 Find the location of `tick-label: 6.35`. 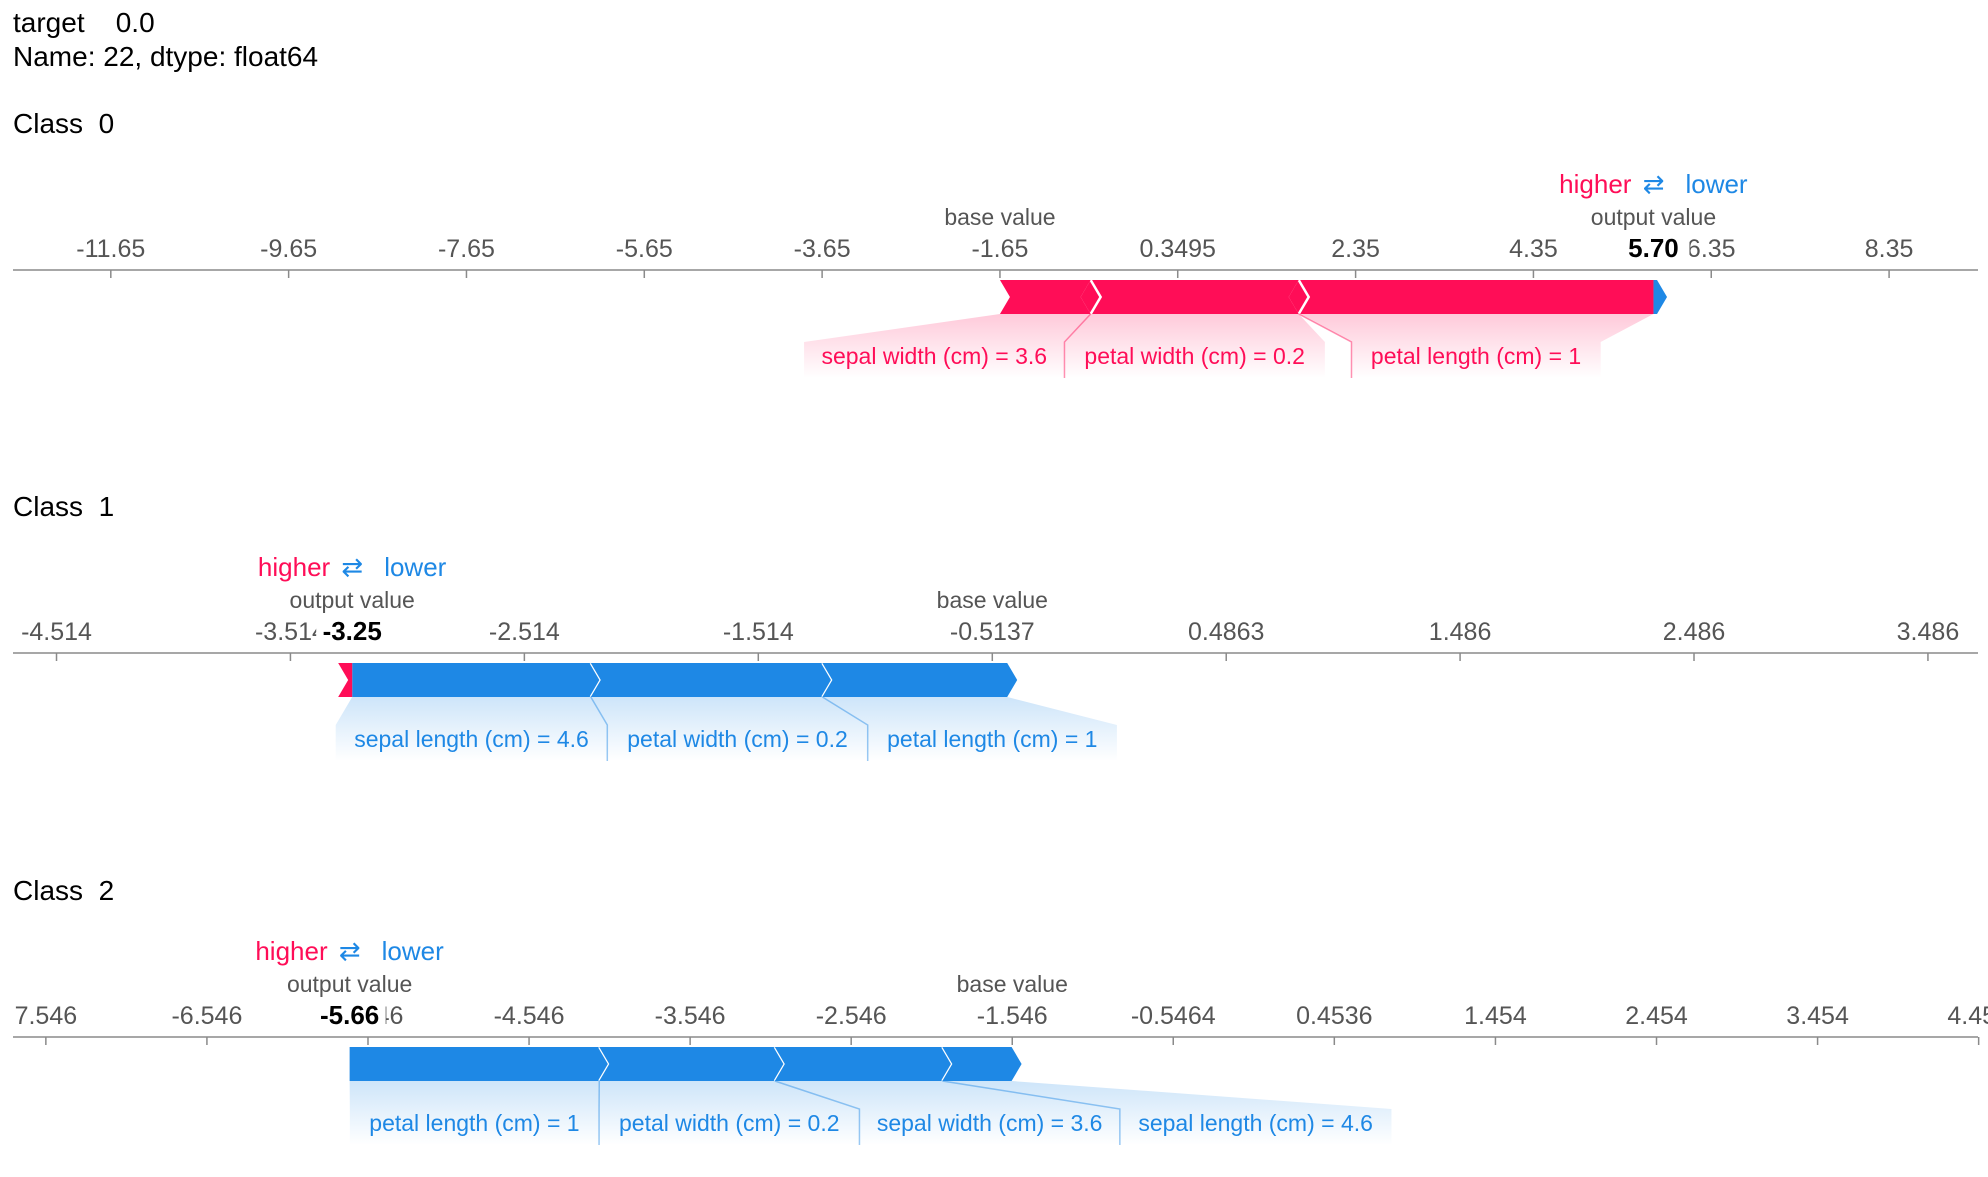

tick-label: 6.35 is located at coordinates (1711, 249).